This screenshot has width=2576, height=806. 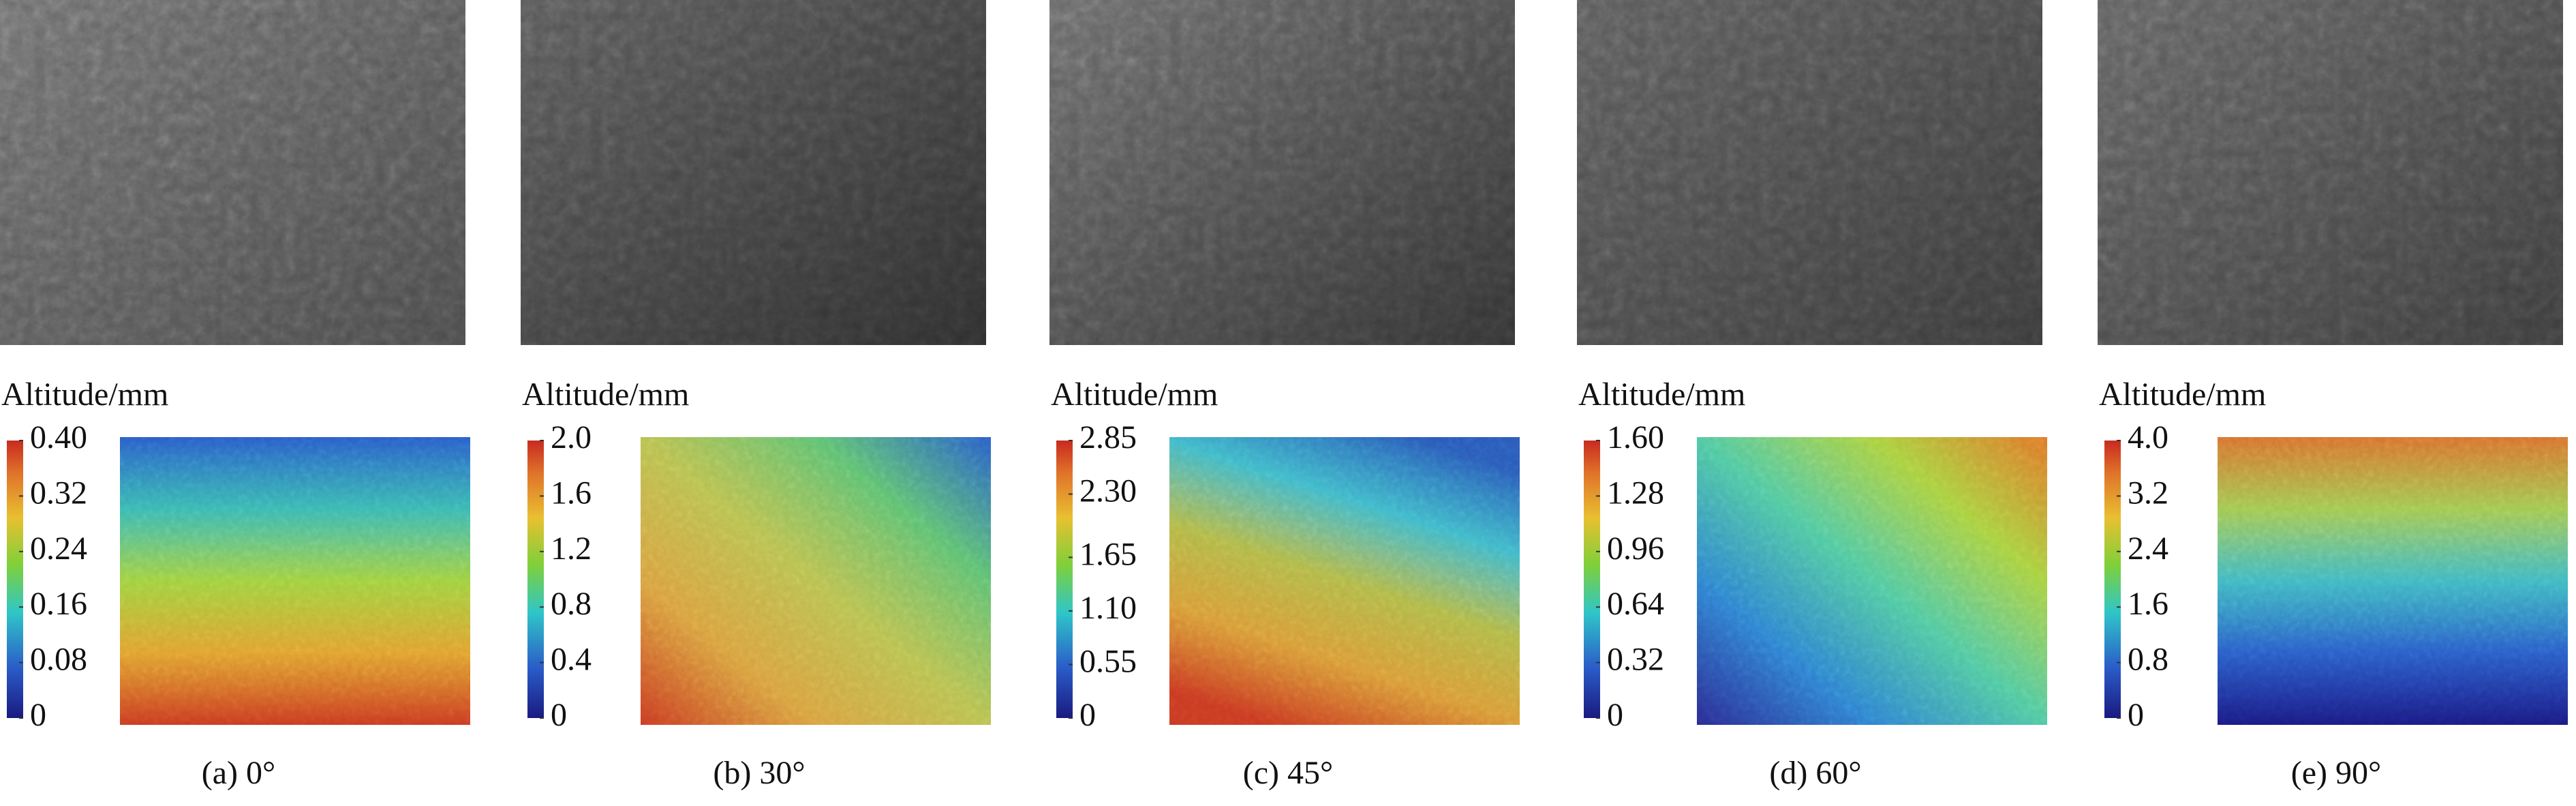 What do you see at coordinates (58, 660) in the screenshot?
I see `colorbar-tick-label: 0.08` at bounding box center [58, 660].